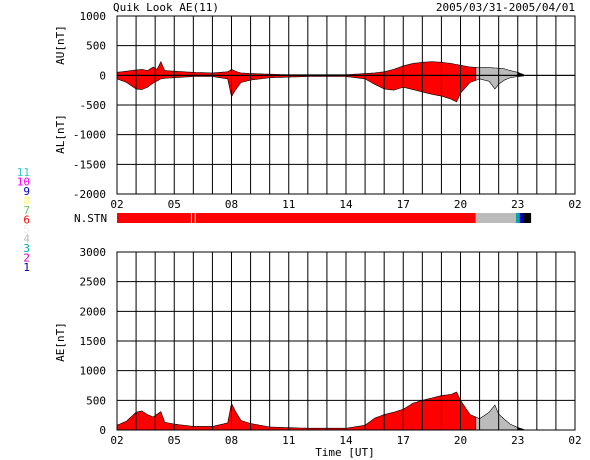  What do you see at coordinates (26, 258) in the screenshot?
I see `legend-entry: 2` at bounding box center [26, 258].